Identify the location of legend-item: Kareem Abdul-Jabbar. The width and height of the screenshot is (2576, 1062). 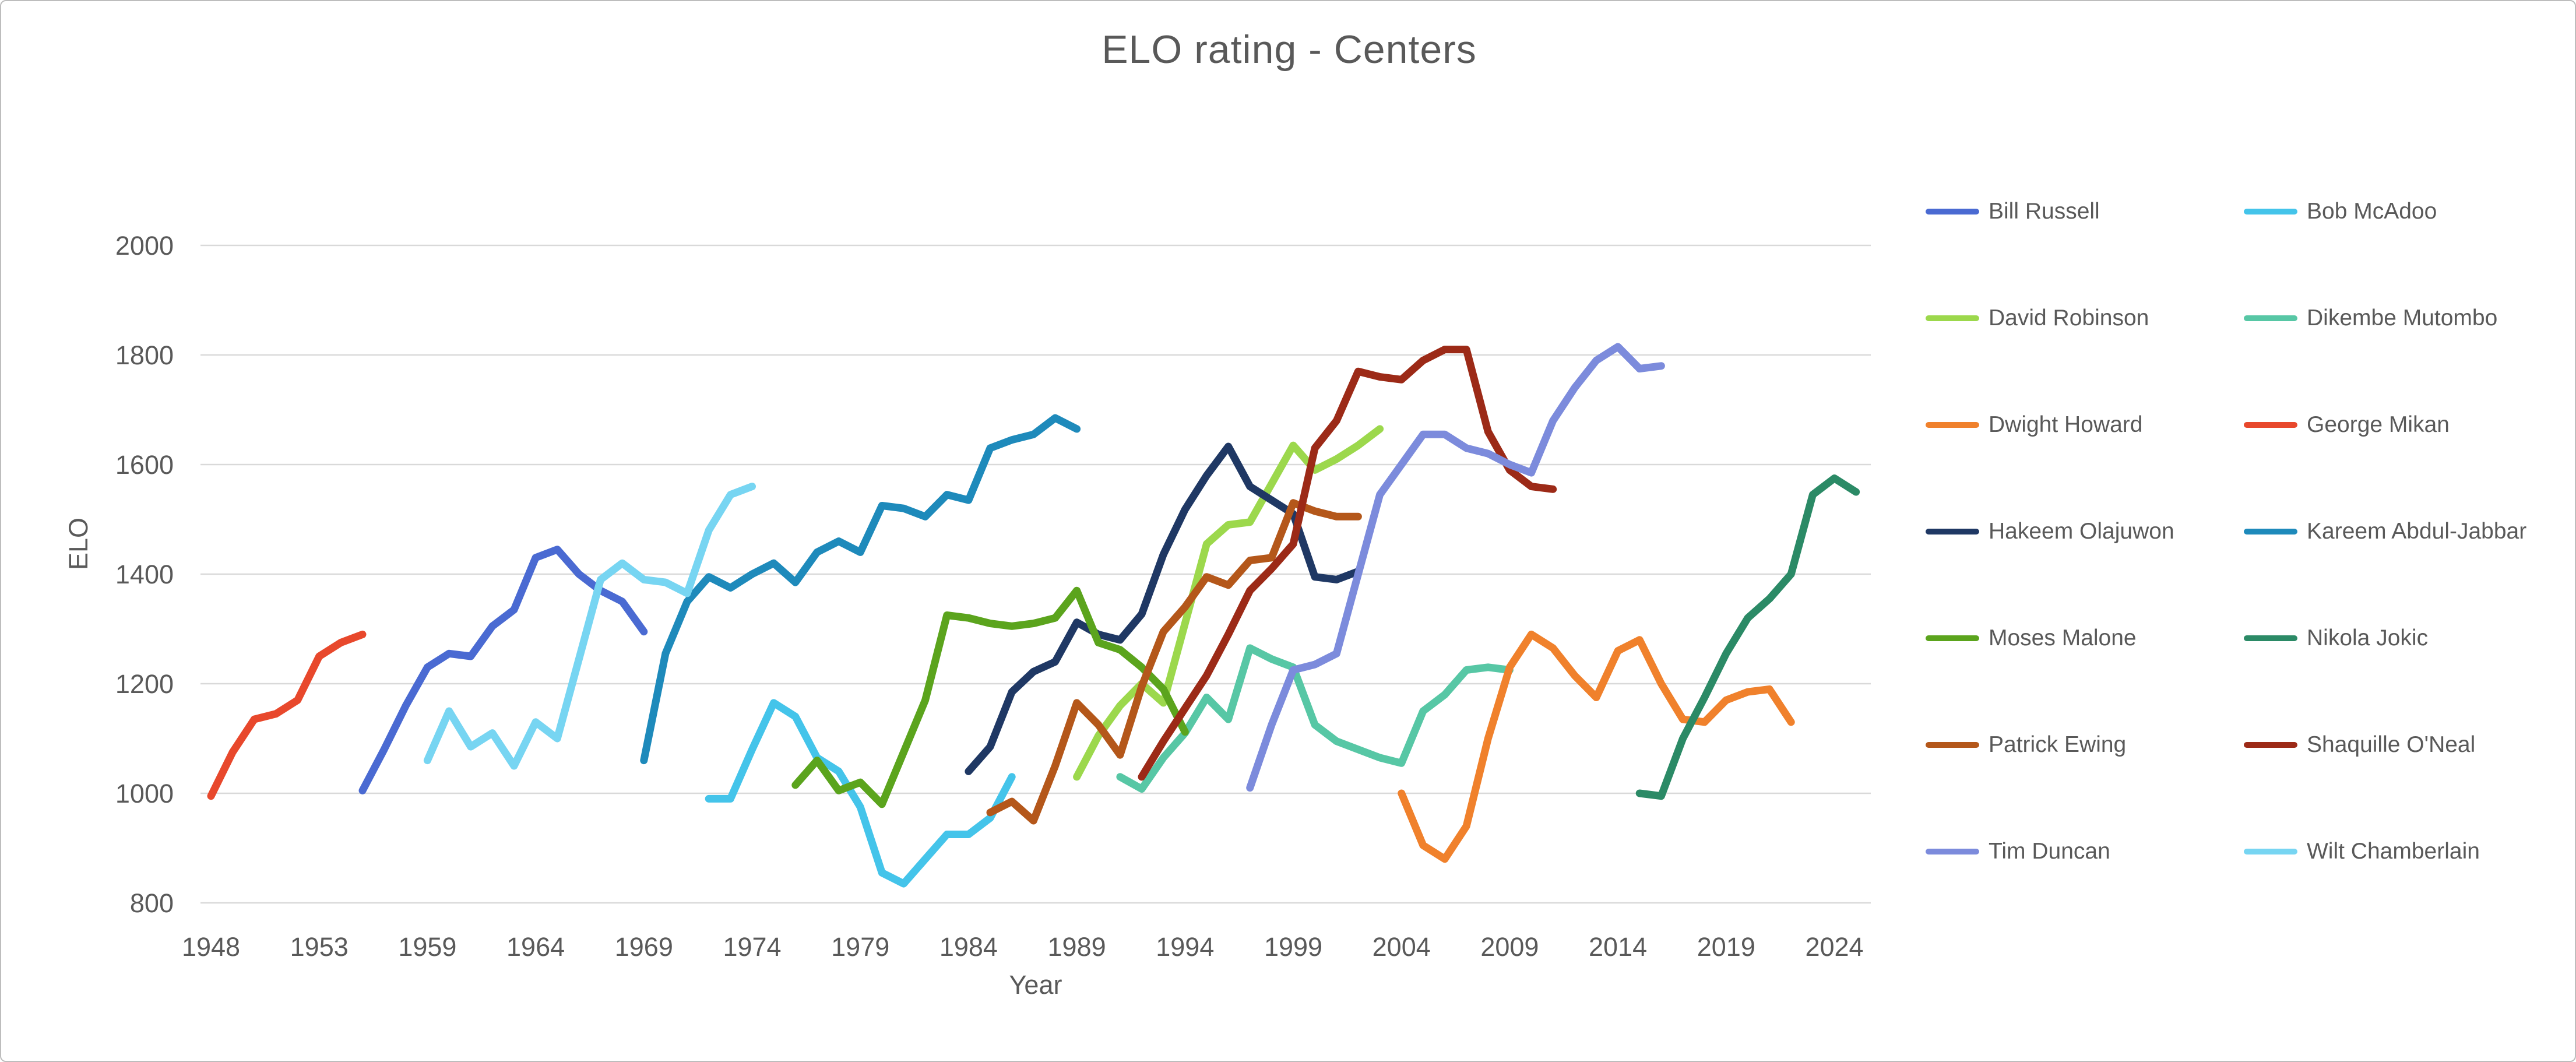
(2385, 531).